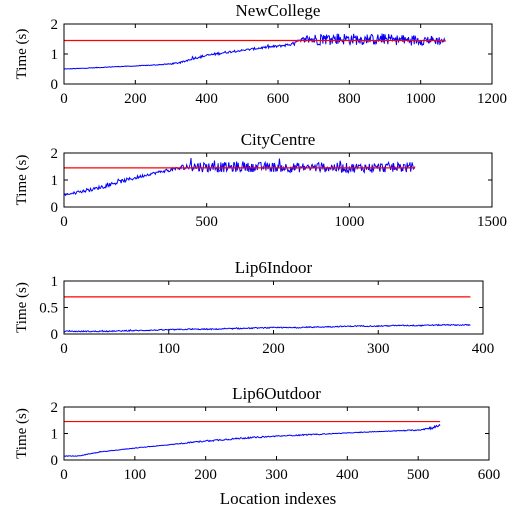 The width and height of the screenshot is (516, 510). Describe the element at coordinates (55, 335) in the screenshot. I see `lip6indoor-y-tick-label: 0` at that location.